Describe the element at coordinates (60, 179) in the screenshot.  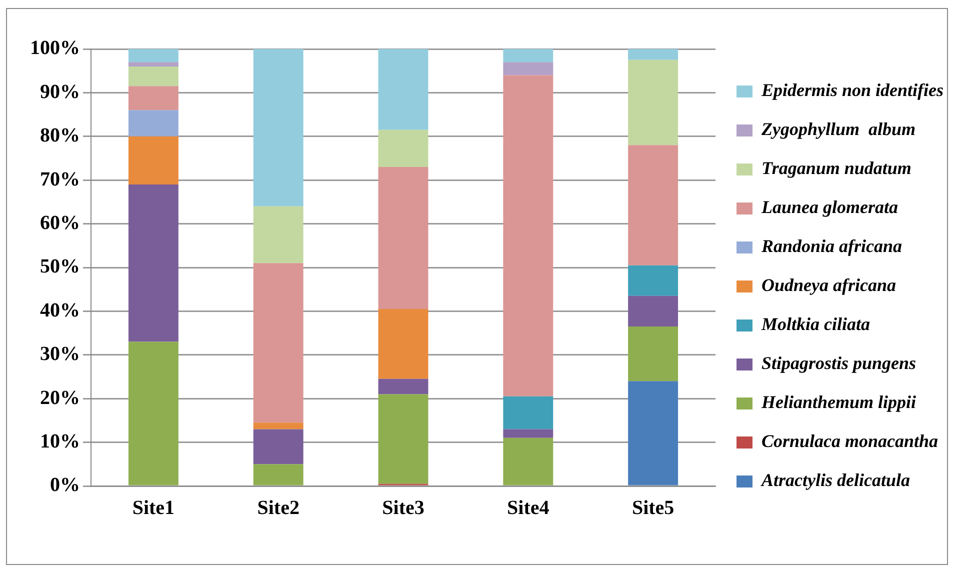
I see `y-tick-label: 70%` at that location.